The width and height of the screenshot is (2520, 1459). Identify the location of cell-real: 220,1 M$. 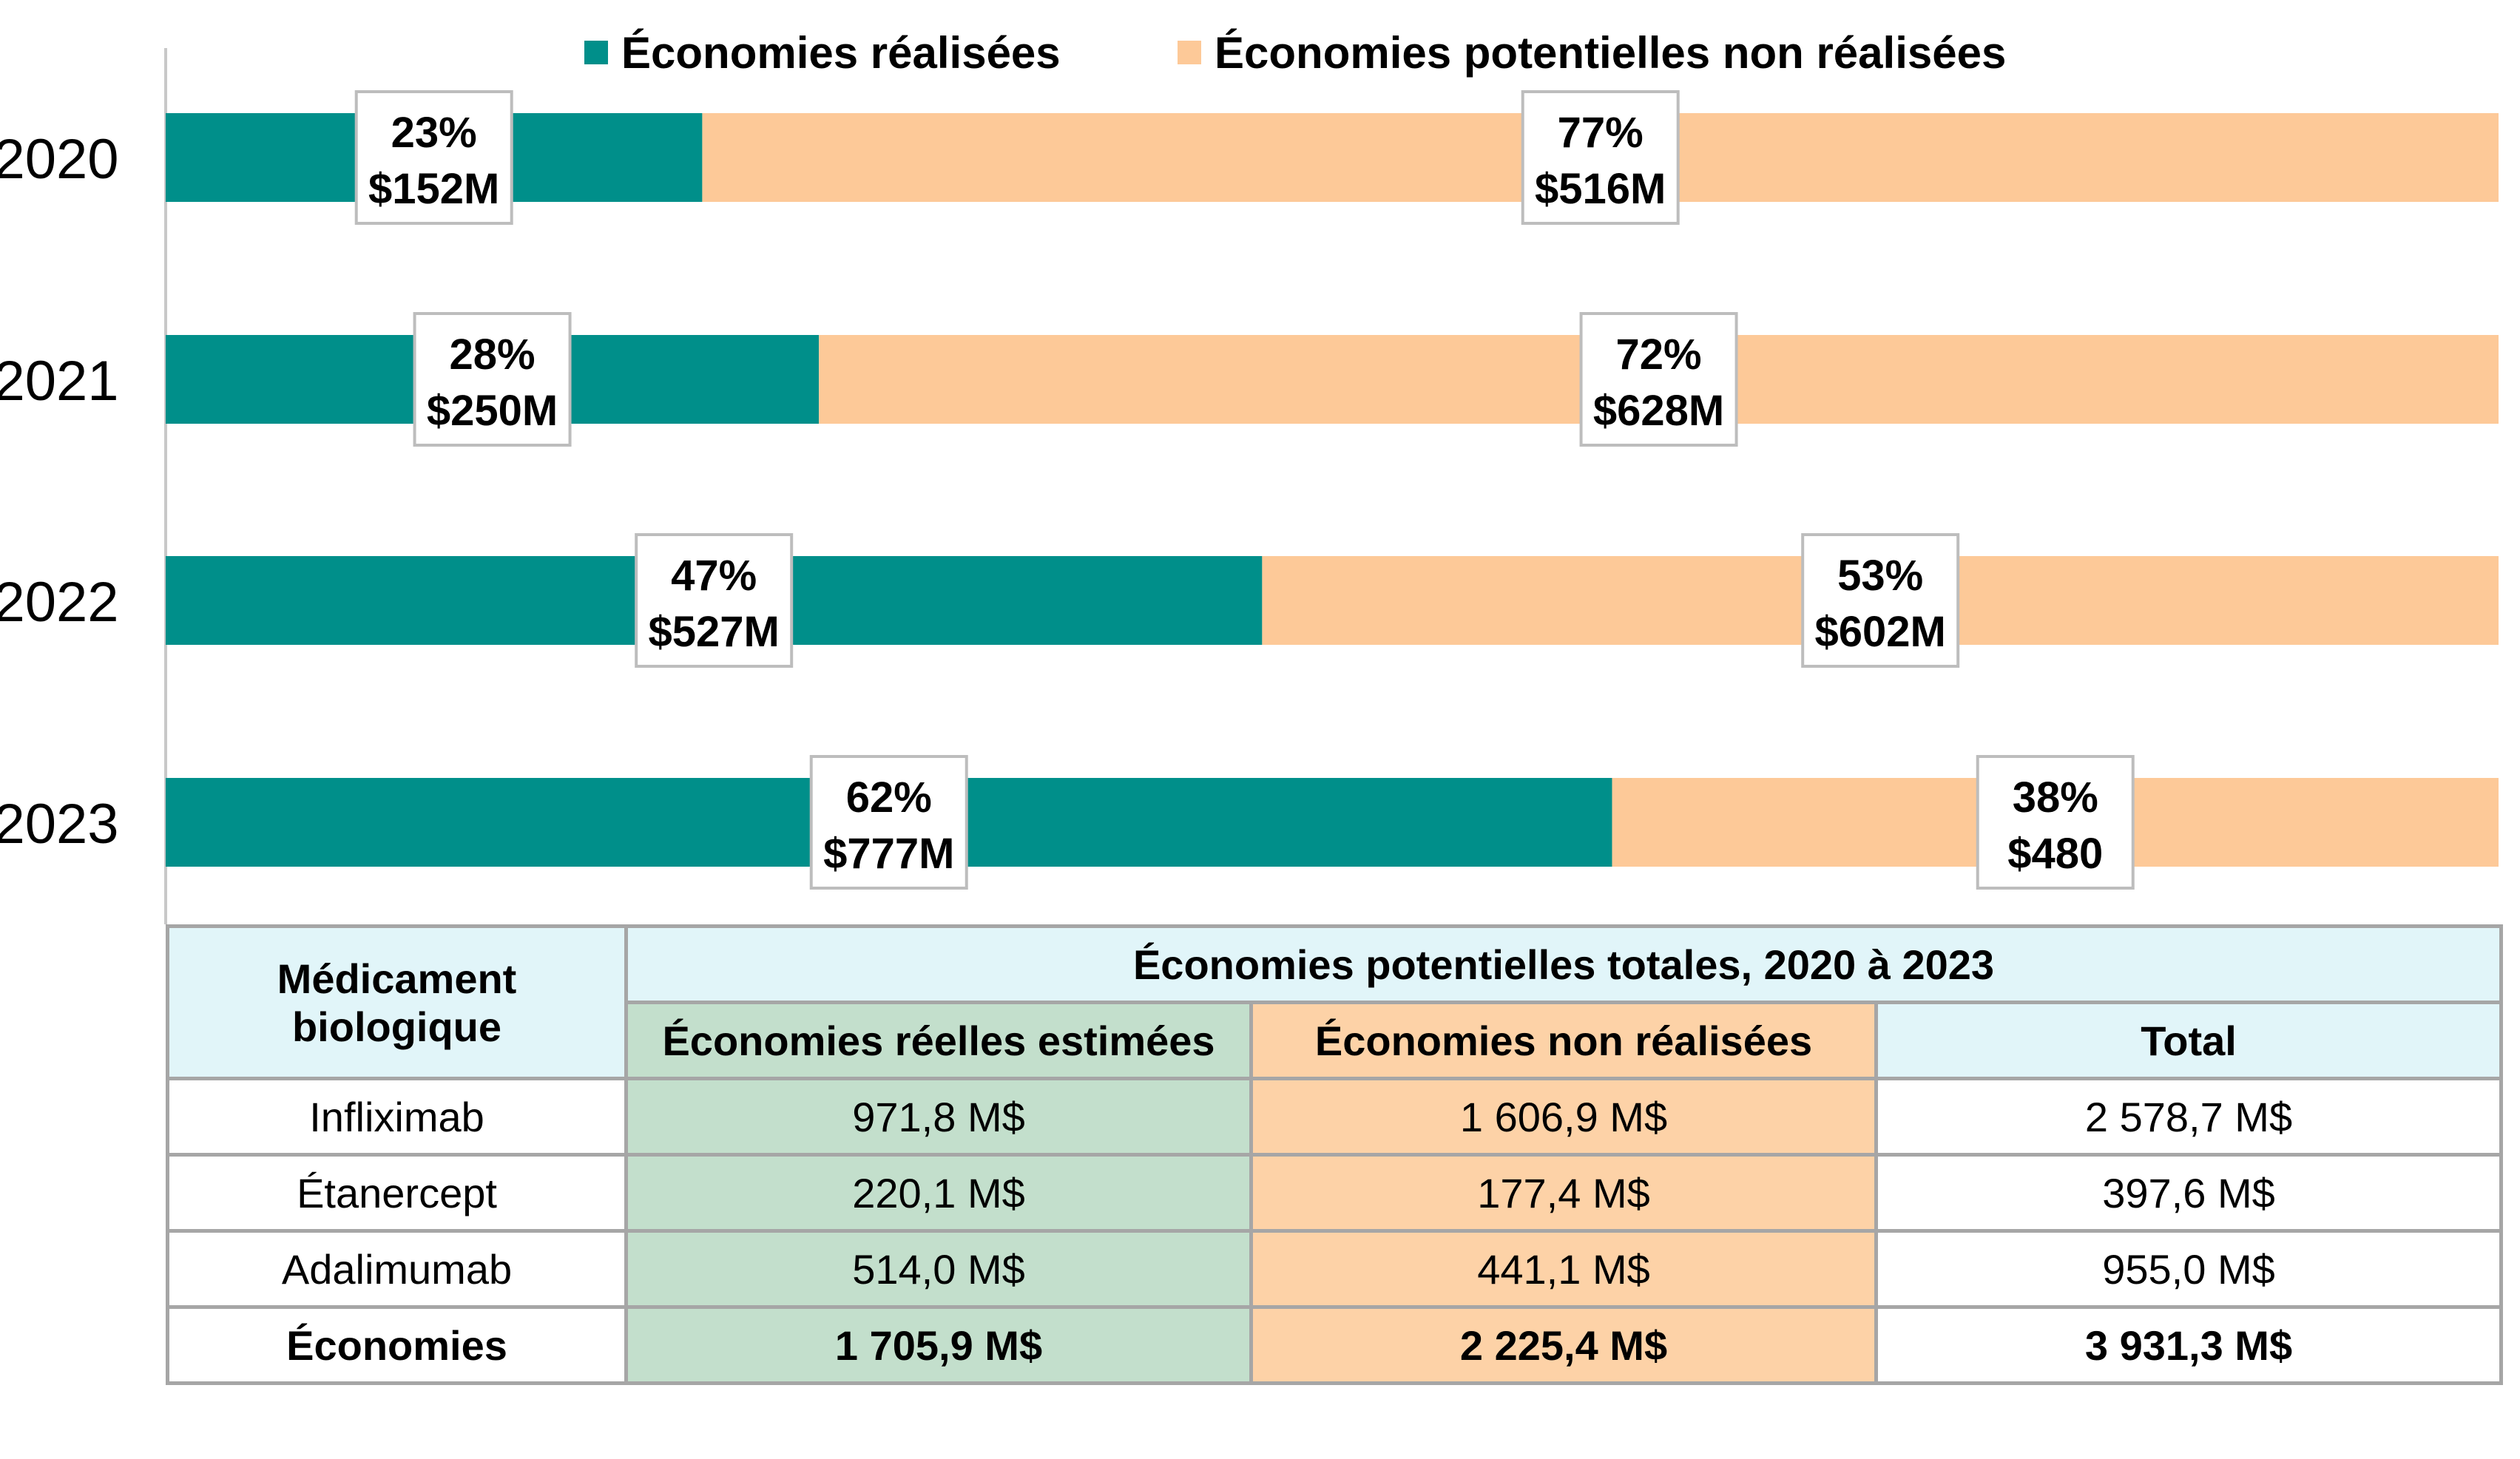
(938, 1193).